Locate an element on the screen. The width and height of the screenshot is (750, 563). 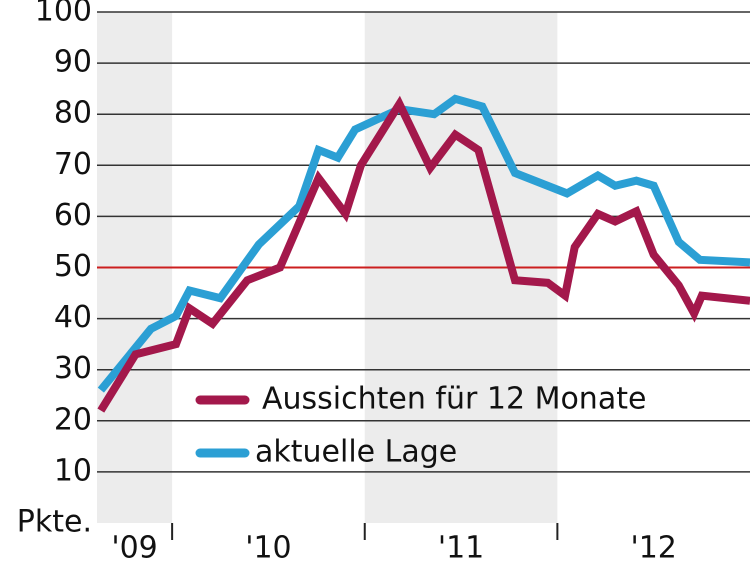
x-tick-label: '11 is located at coordinates (461, 547).